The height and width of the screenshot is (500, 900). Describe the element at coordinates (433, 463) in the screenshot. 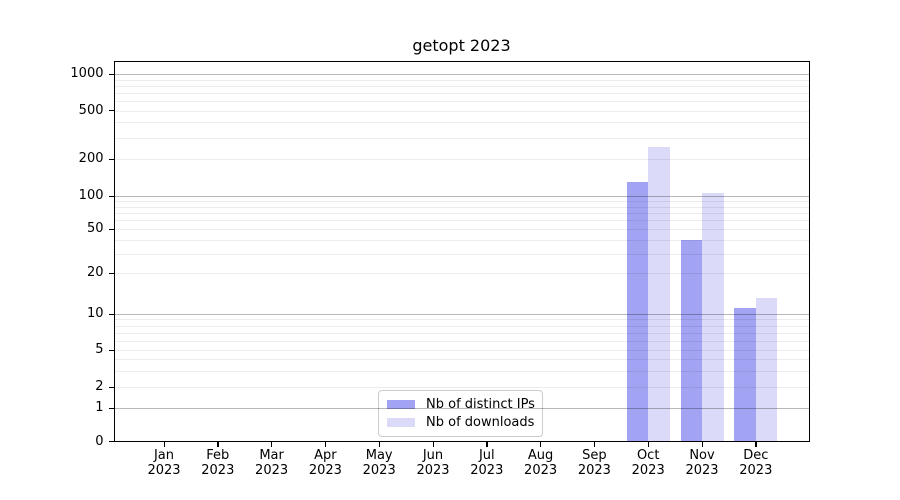

I see `x-tick-label-jun: Jun 2023` at that location.